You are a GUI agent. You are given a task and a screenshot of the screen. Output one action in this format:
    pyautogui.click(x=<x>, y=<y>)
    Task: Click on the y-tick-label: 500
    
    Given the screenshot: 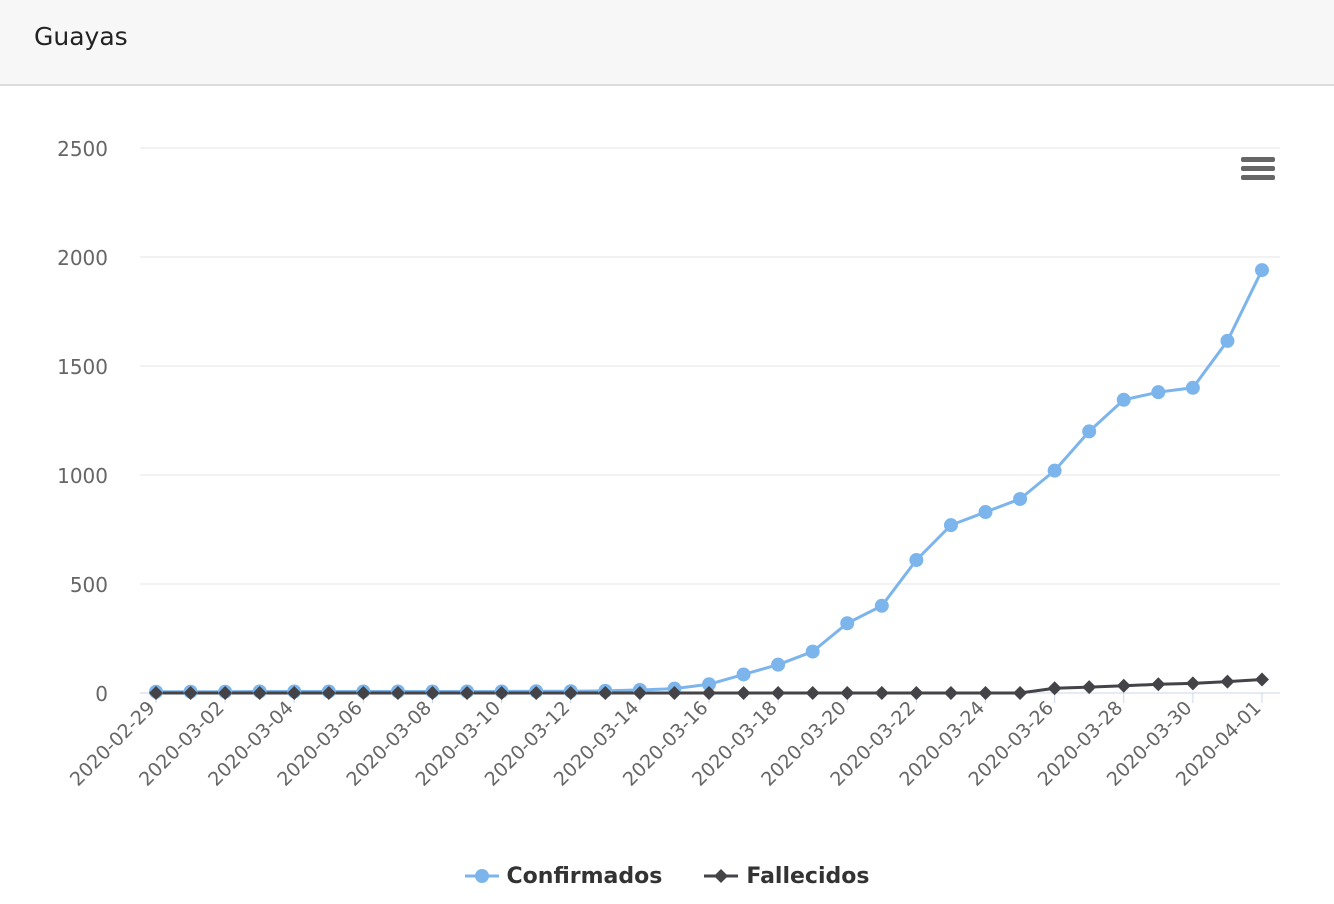 What is the action you would take?
    pyautogui.click(x=89, y=585)
    